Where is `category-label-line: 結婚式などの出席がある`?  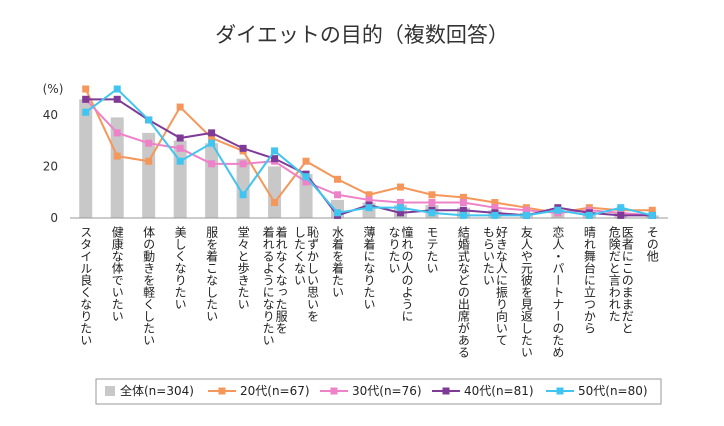
category-label-line: 結婚式などの出席がある is located at coordinates (463, 292).